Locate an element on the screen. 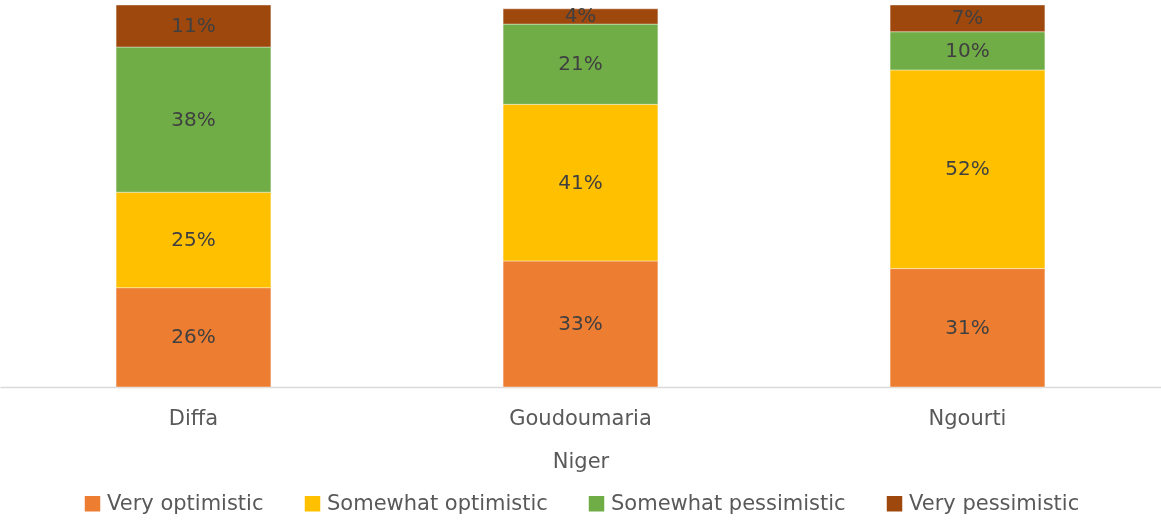 The height and width of the screenshot is (529, 1161). data-label: 25% is located at coordinates (193, 238).